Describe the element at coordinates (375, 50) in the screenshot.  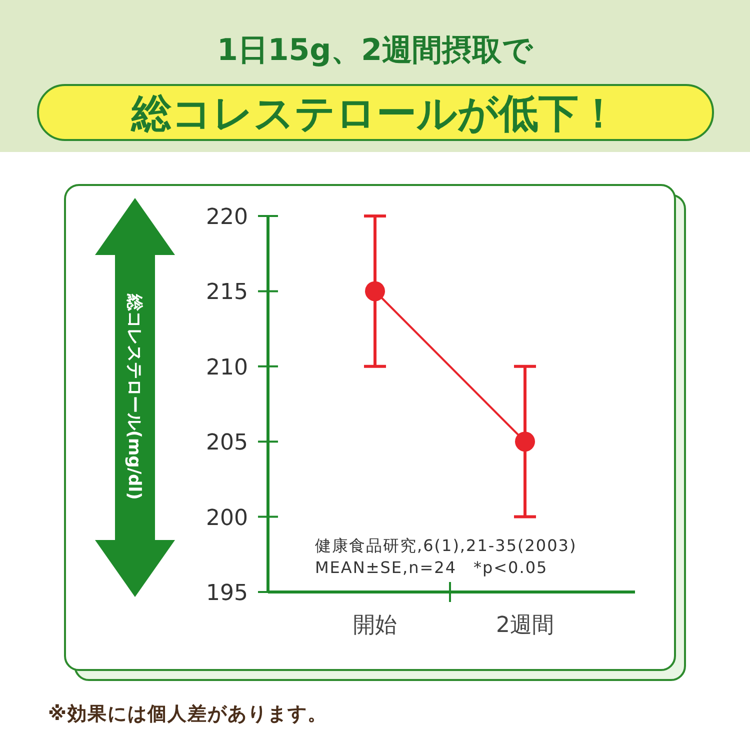
I see `chart-title: 1日15g、2週間摂取で` at that location.